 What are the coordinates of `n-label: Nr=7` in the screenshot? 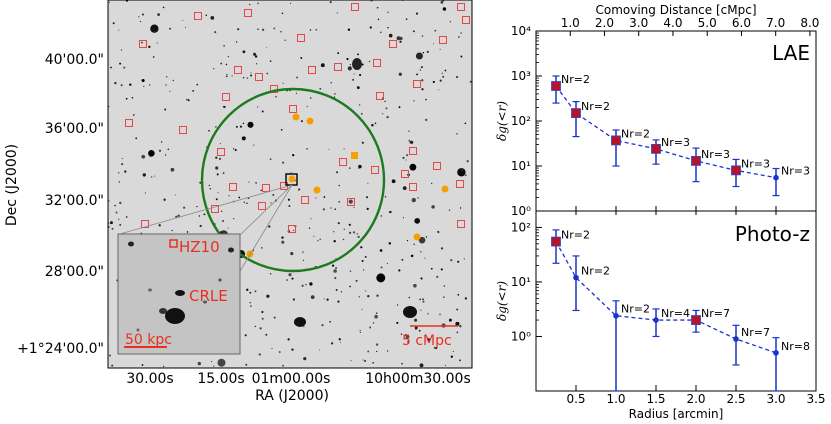 It's located at (755, 332).